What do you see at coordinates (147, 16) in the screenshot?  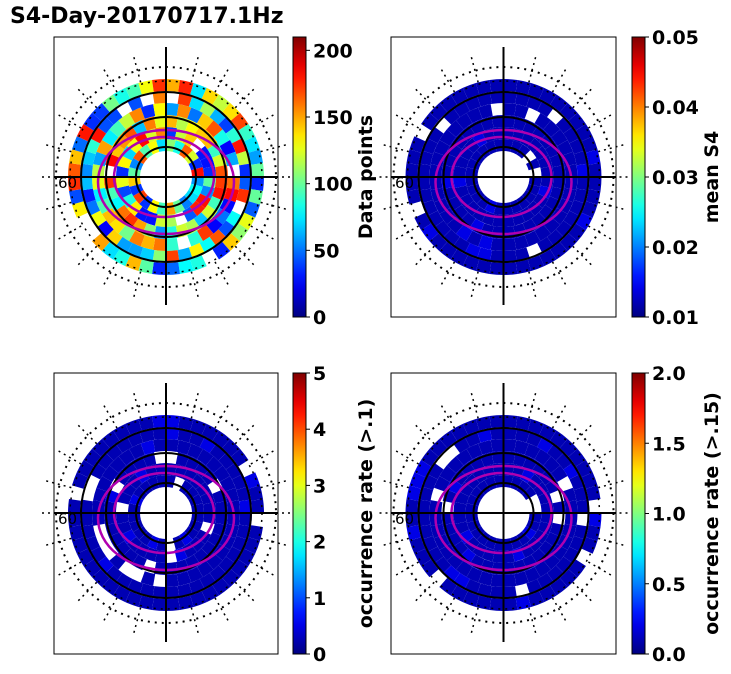 I see `figure-title: S4-Day-20170717.1Hz` at bounding box center [147, 16].